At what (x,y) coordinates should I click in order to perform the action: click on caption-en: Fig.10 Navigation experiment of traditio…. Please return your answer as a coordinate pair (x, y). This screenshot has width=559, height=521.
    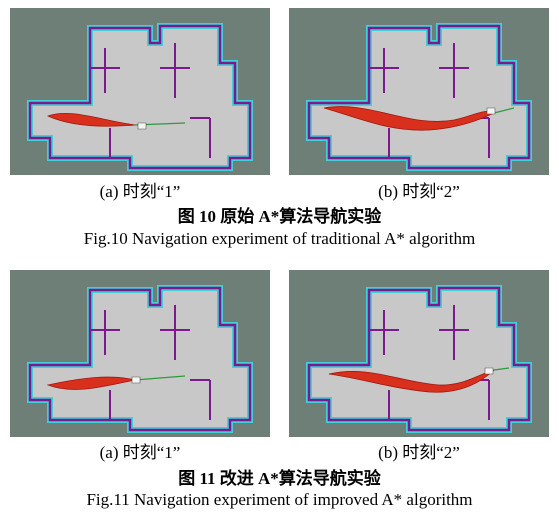
    Looking at the image, I should click on (279, 238).